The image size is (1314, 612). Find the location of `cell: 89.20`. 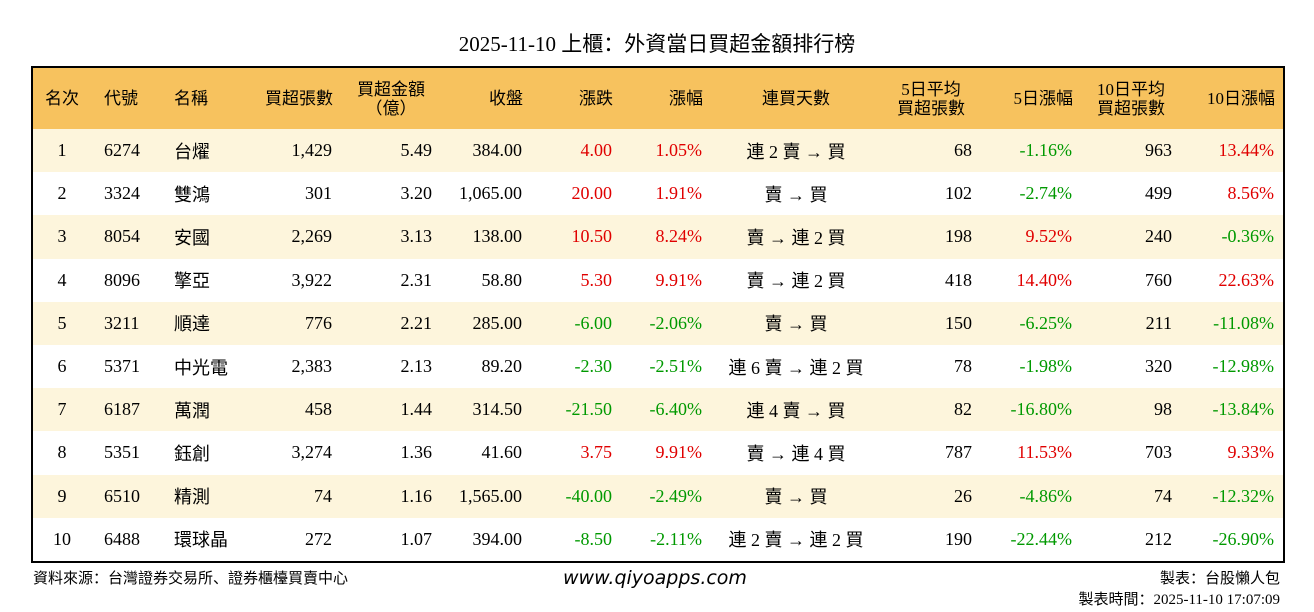

cell: 89.20 is located at coordinates (502, 366).